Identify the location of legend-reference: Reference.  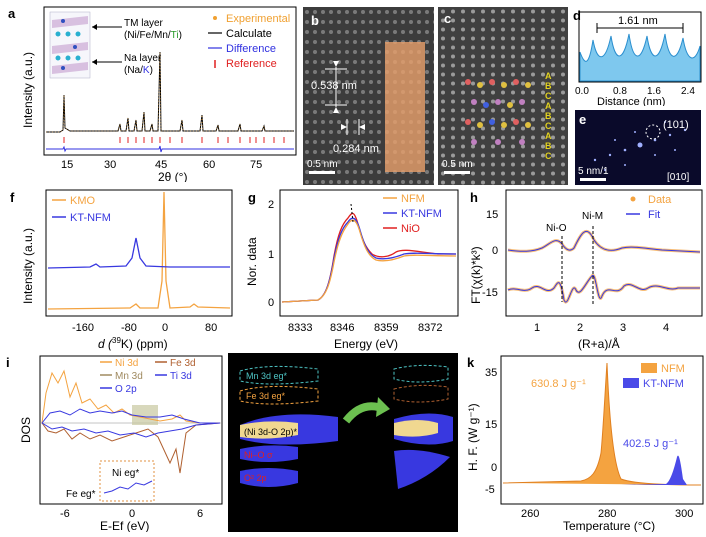
(251, 64).